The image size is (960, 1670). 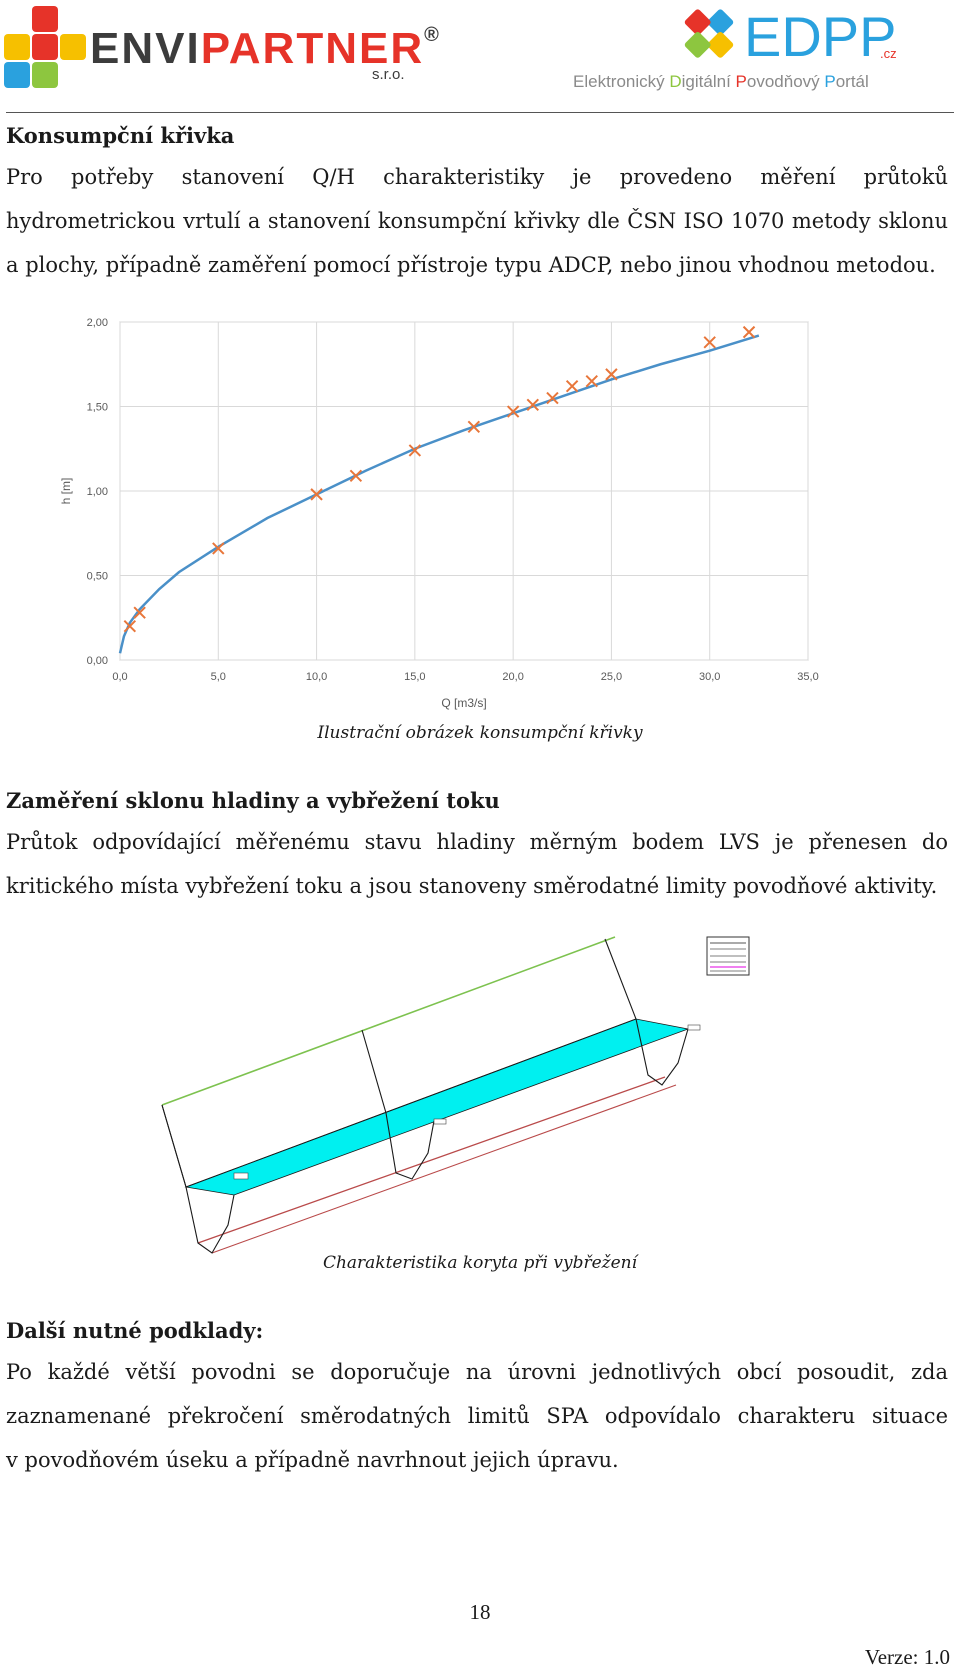 I want to click on x-tick-label: 25,0, so click(x=611, y=677).